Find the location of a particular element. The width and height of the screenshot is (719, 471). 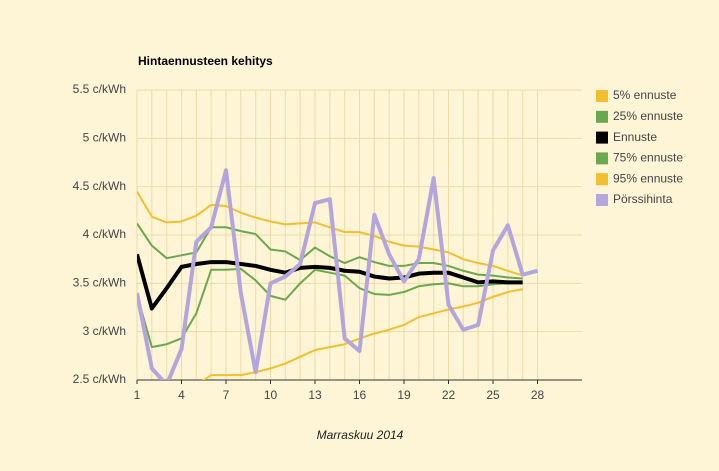

x-tick-label: 28 is located at coordinates (538, 395).